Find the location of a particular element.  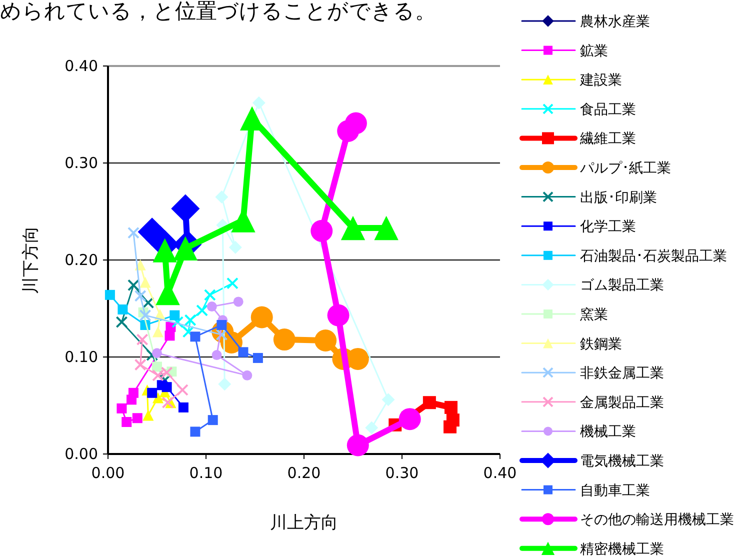

legend-label: 金属製品工業 is located at coordinates (622, 402).